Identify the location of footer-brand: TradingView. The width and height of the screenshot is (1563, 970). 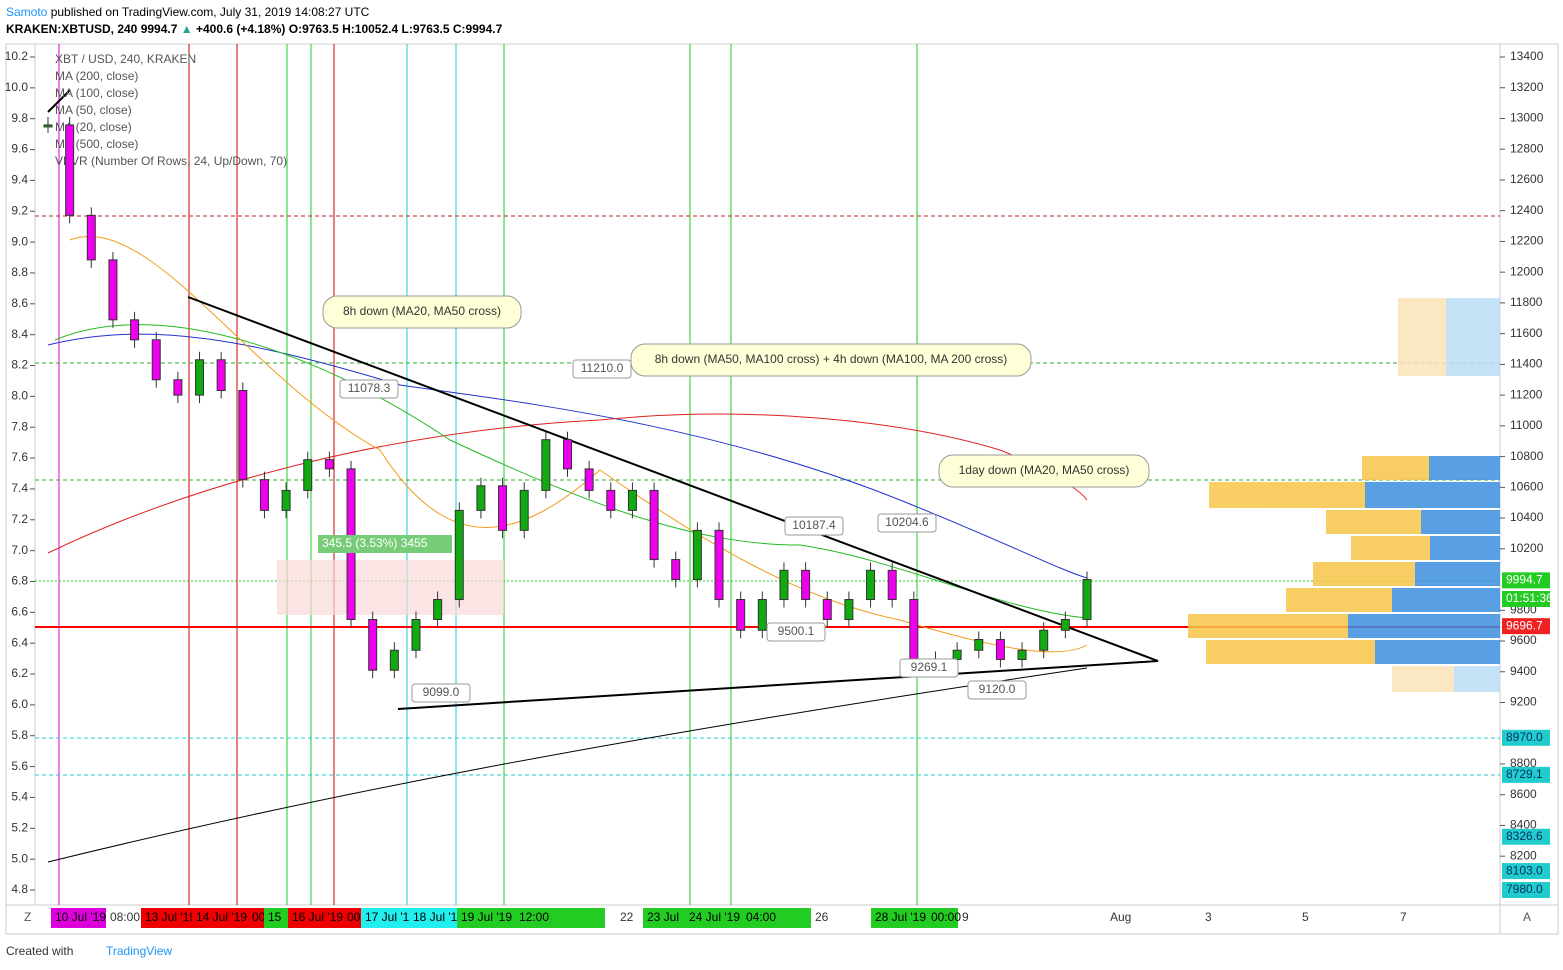
(139, 951).